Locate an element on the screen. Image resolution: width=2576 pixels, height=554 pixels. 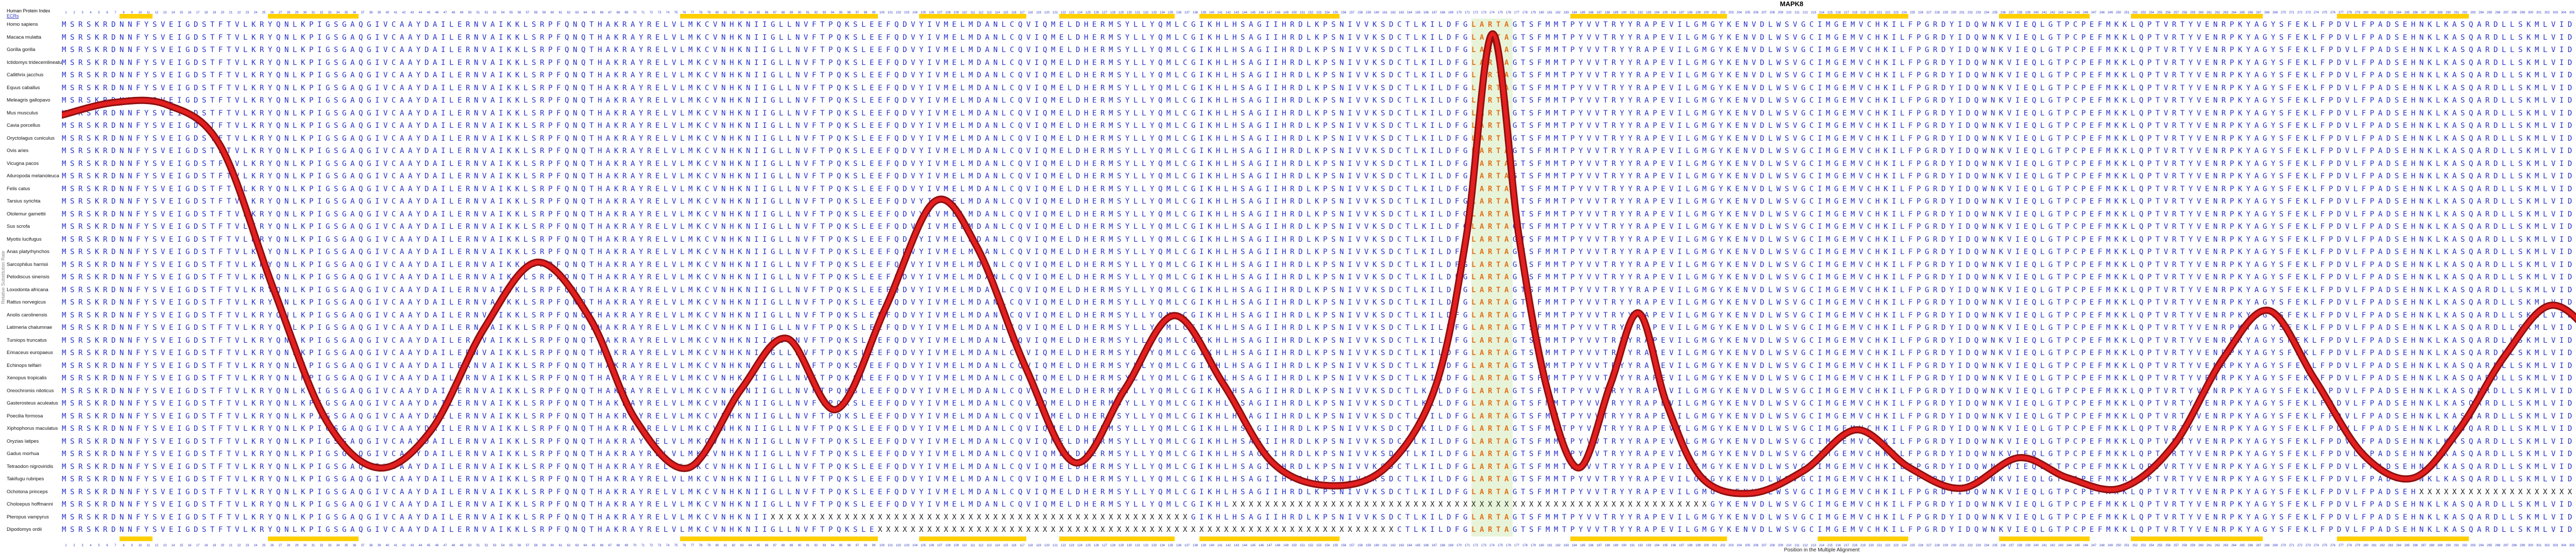
ruler-tick: 255 is located at coordinates (2159, 546).